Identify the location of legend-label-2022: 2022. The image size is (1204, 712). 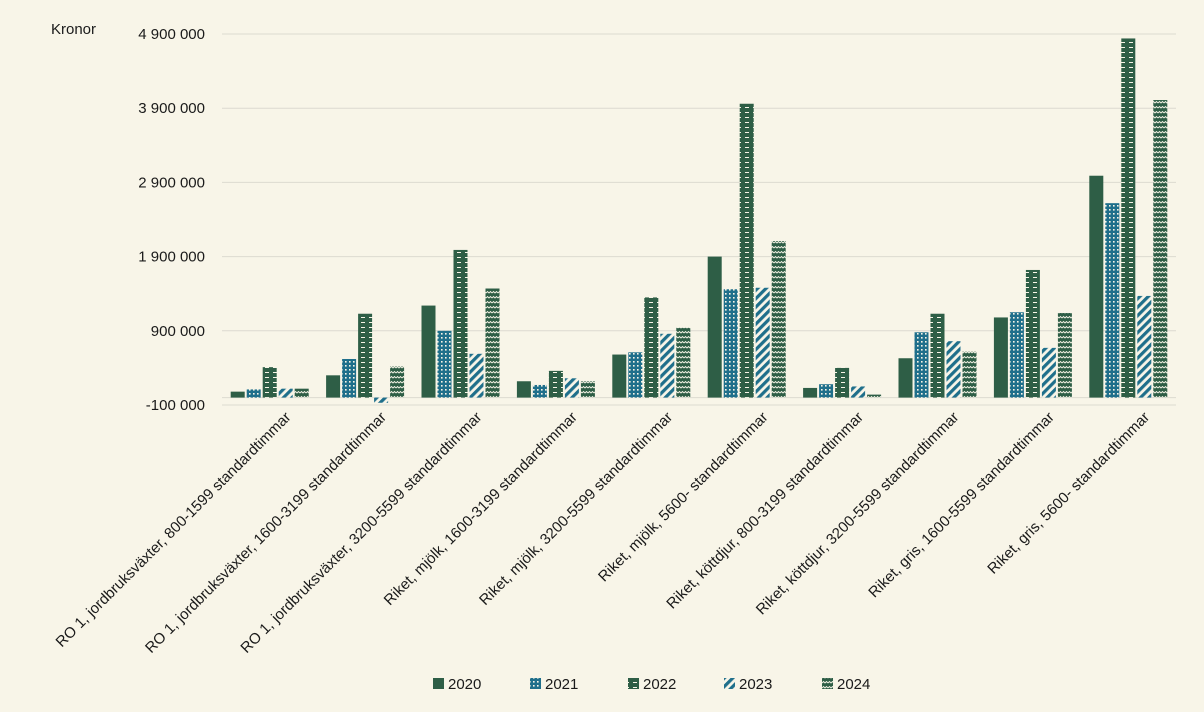
(659, 684).